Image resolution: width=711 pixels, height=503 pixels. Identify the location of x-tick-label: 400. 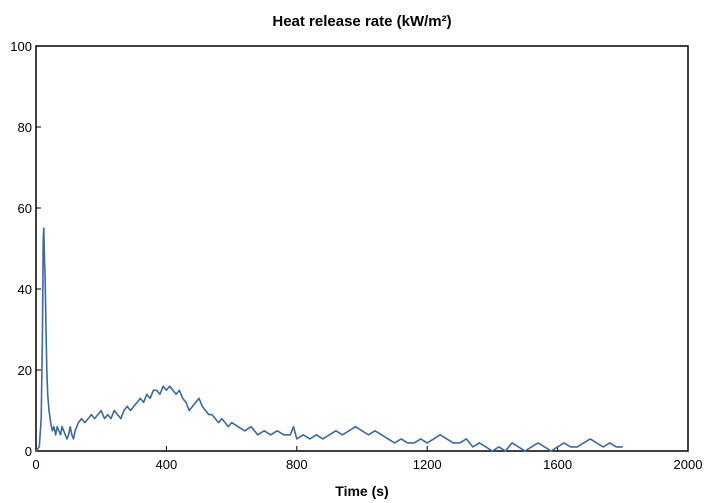
(167, 464).